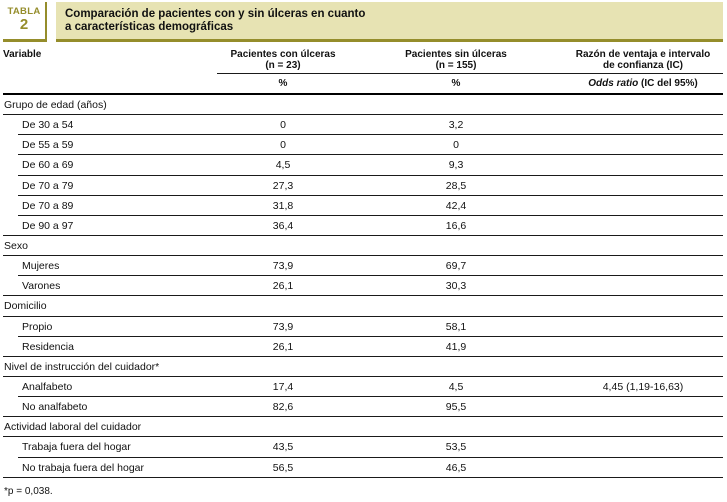 This screenshot has height=502, width=727. What do you see at coordinates (48, 165) in the screenshot?
I see `row-label: De 60 a 69` at bounding box center [48, 165].